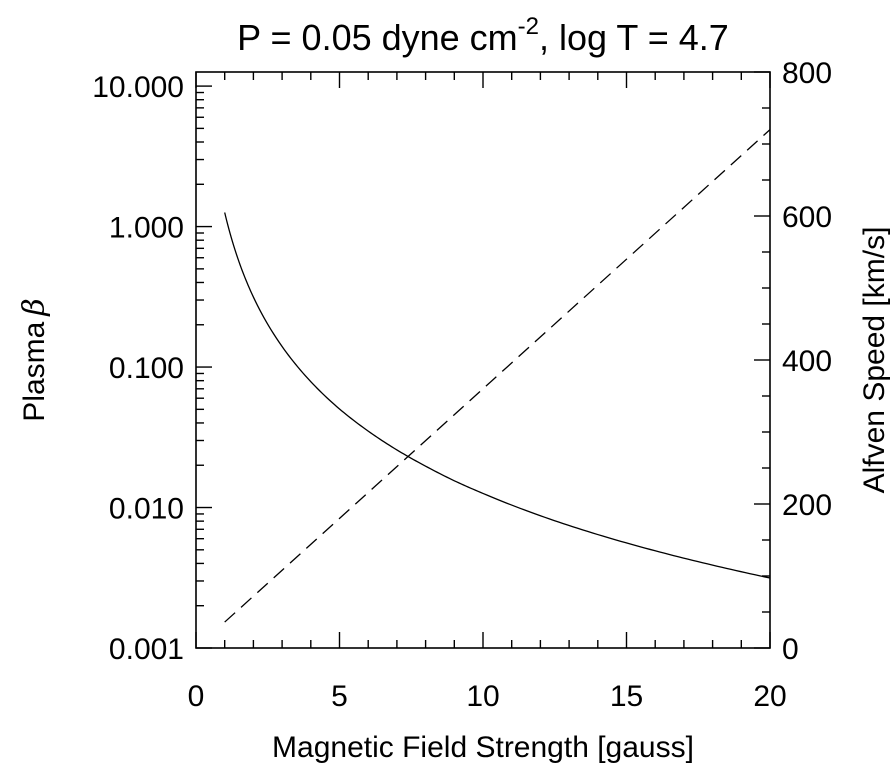 This screenshot has height=769, width=894. I want to click on y-left-tick-label: 0.100, so click(146, 368).